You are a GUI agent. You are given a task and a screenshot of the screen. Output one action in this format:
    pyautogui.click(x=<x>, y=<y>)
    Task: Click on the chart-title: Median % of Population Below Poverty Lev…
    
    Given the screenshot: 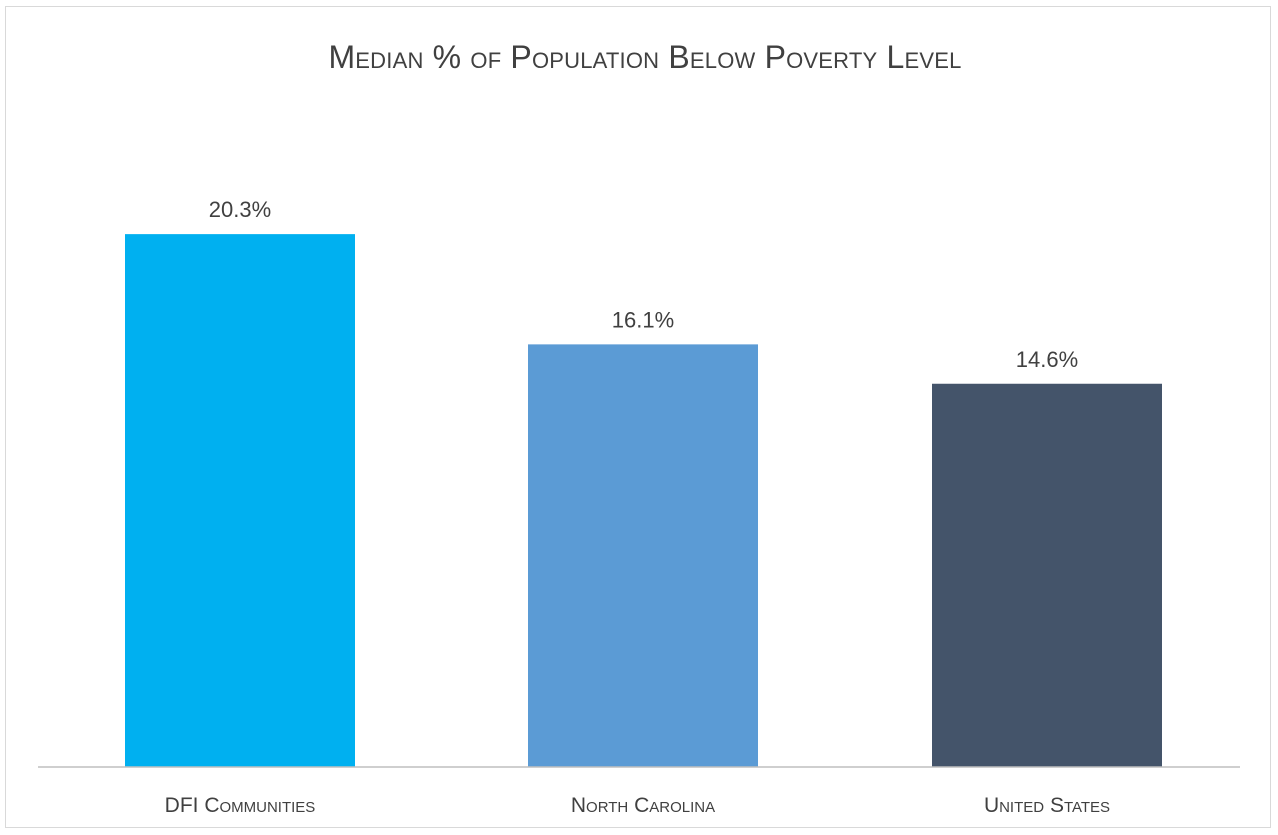 What is the action you would take?
    pyautogui.click(x=644, y=57)
    